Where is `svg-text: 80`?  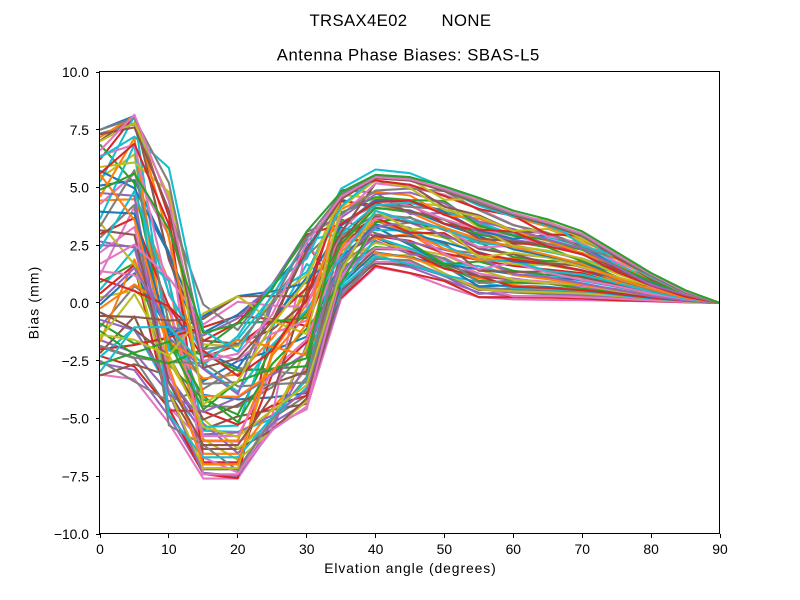
svg-text: 80 is located at coordinates (651, 549).